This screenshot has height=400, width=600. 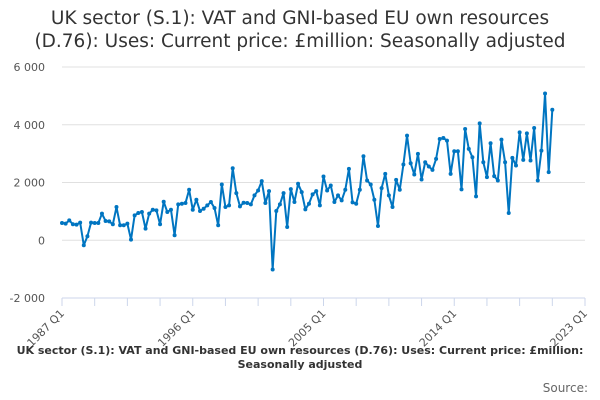 I want to click on y-tick-label: 0, so click(x=41, y=240).